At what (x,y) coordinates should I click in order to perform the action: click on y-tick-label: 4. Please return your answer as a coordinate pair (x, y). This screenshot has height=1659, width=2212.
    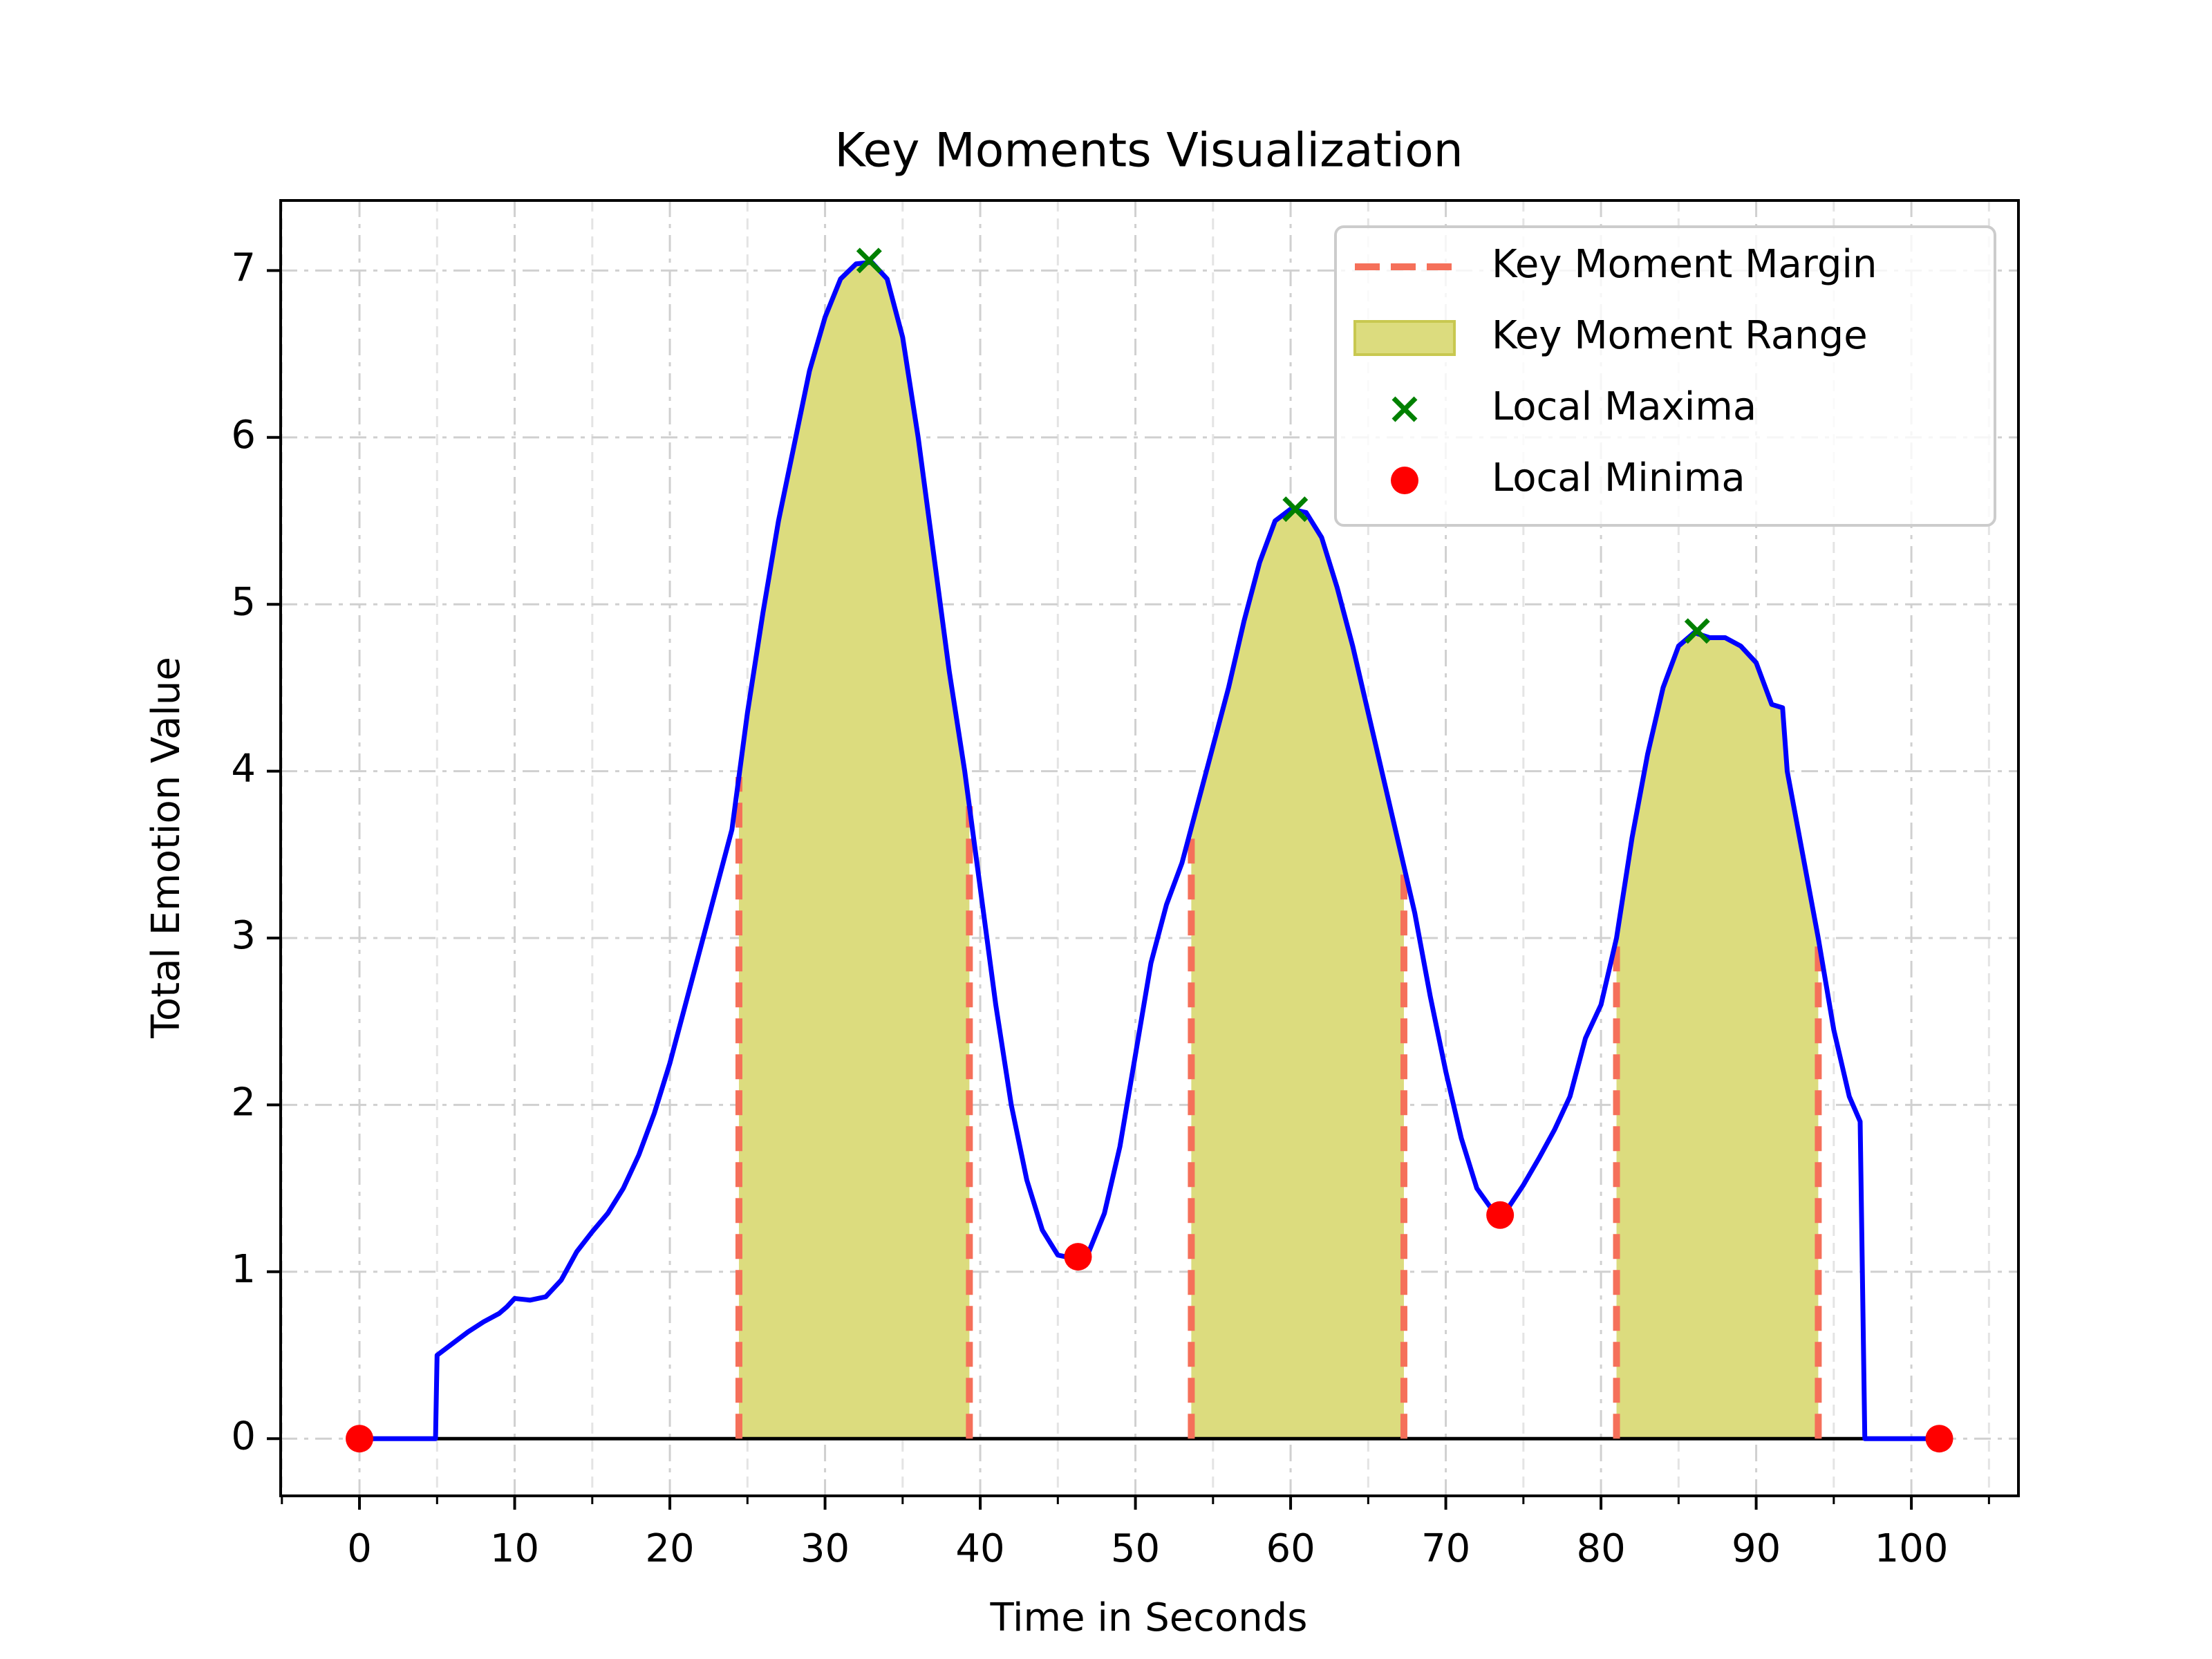
    Looking at the image, I should click on (243, 769).